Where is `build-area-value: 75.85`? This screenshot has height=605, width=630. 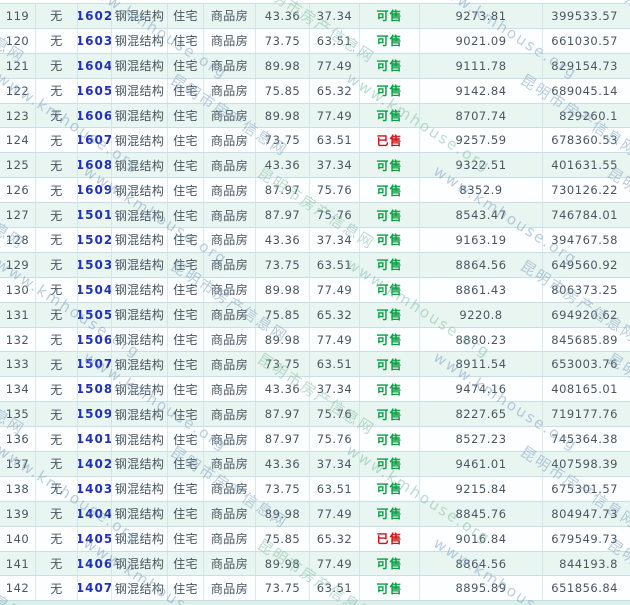 build-area-value: 75.85 is located at coordinates (283, 90).